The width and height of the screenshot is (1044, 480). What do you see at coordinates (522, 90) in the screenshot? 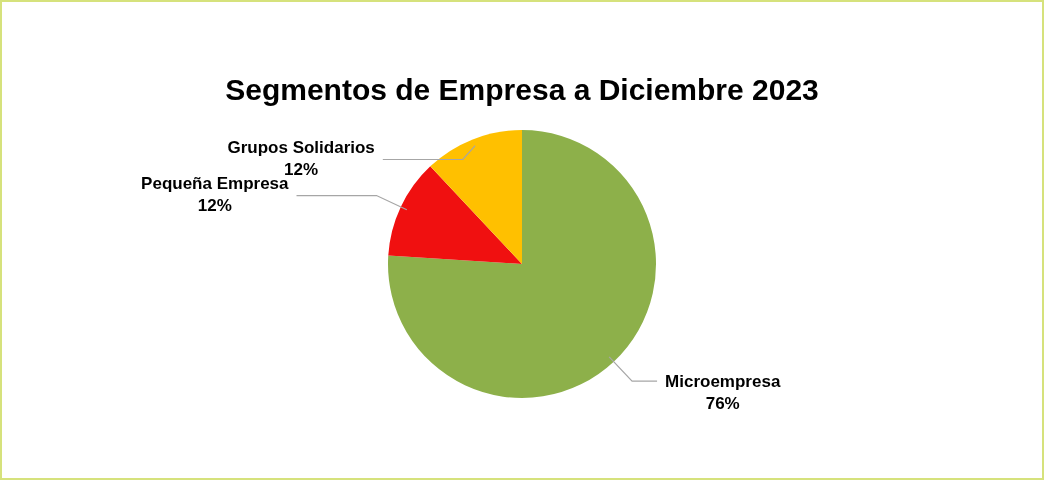
I see `chart-title: Segmentos de Empresa a Diciembre 2023` at bounding box center [522, 90].